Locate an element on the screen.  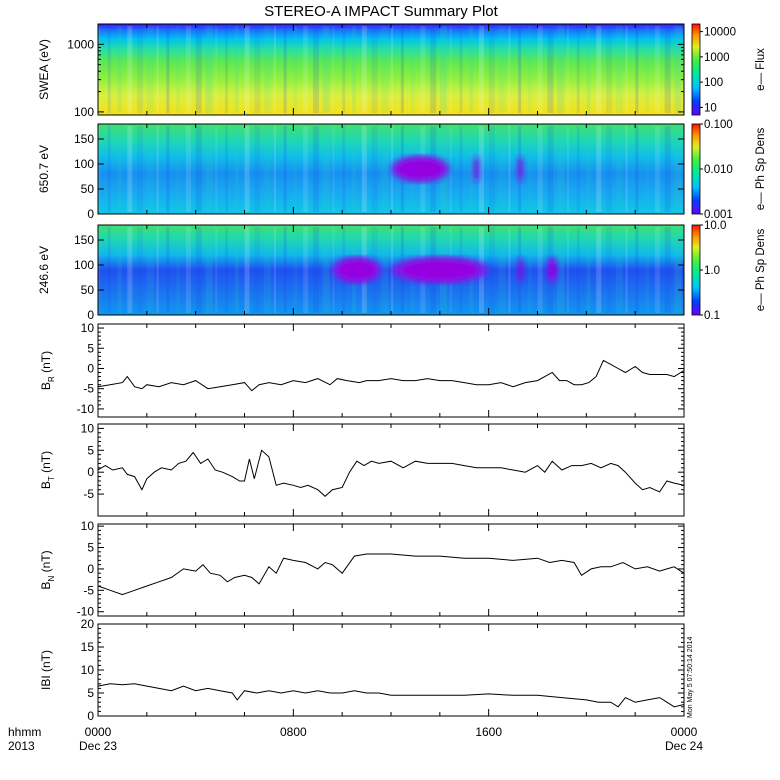
y-tick-label: 10 is located at coordinates (88, 328).